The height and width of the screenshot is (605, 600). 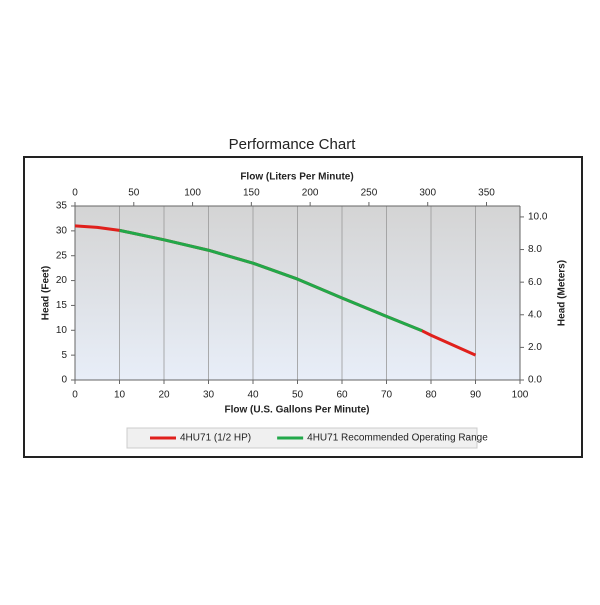 What do you see at coordinates (62, 230) in the screenshot?
I see `y-tick-label: 30` at bounding box center [62, 230].